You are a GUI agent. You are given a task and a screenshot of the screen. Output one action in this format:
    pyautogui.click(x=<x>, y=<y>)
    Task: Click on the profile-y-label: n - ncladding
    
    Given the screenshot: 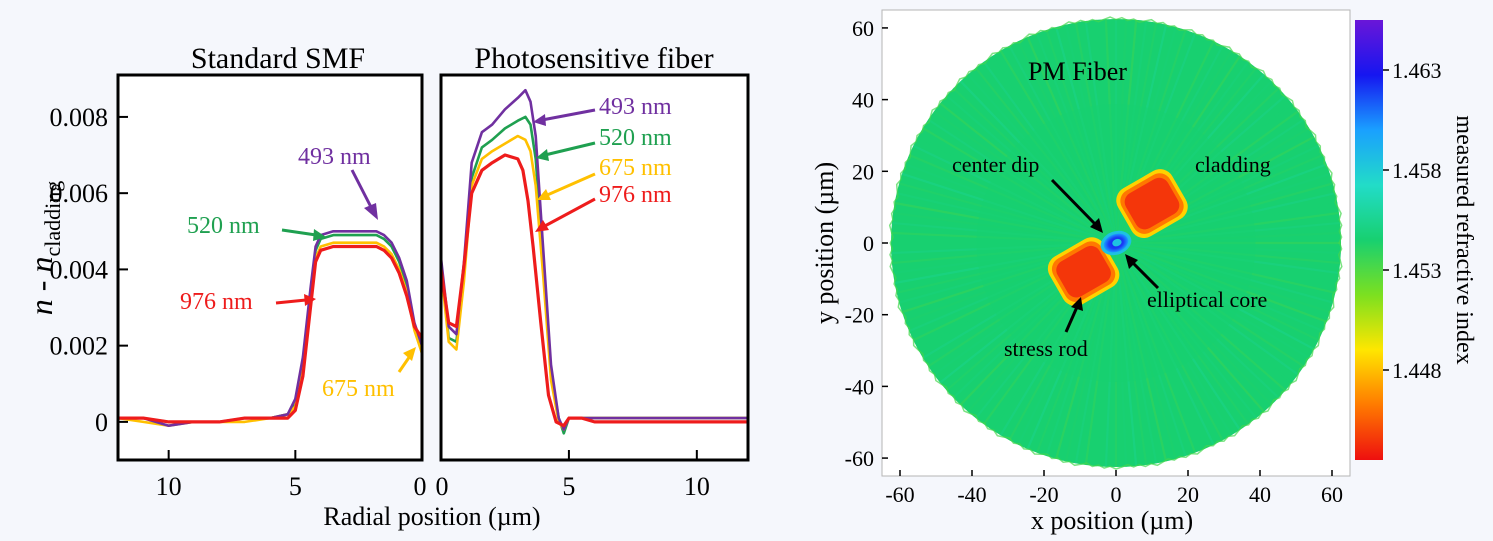 What is the action you would take?
    pyautogui.click(x=44, y=248)
    